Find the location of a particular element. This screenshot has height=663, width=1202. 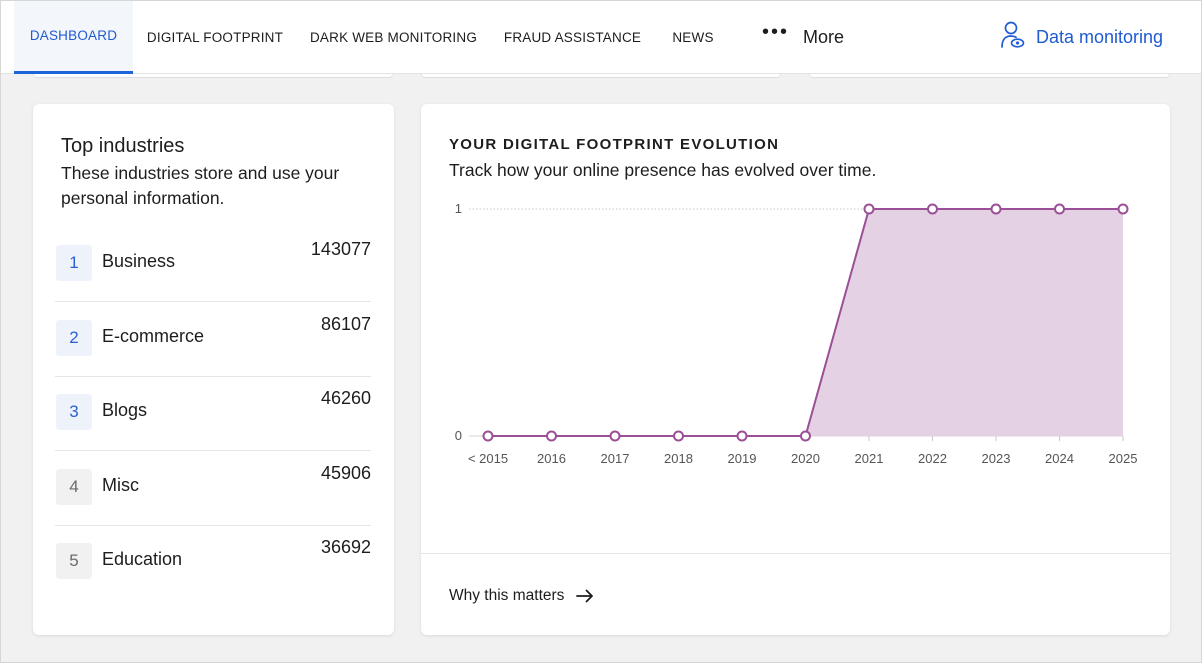

x-tick-label: 2020 is located at coordinates (805, 458).